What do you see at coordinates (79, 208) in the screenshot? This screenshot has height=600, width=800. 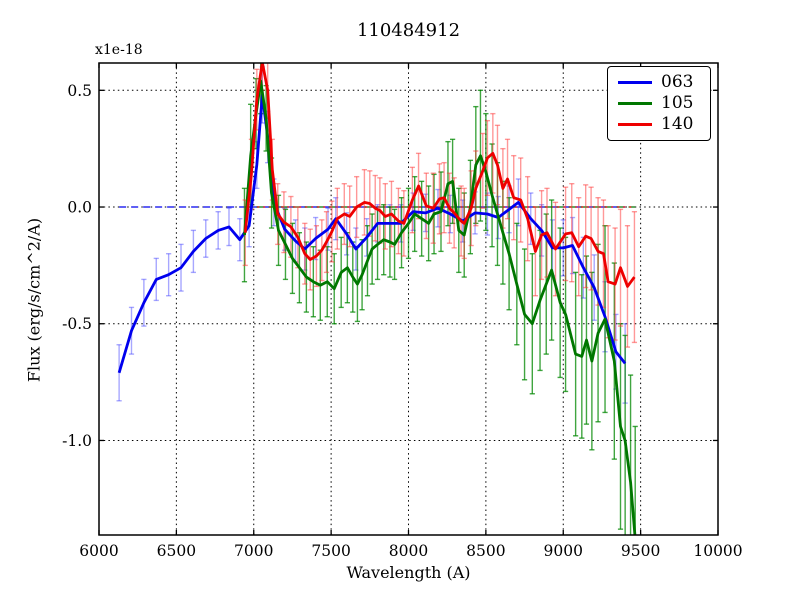 I see `y-tick-label: 0.0` at bounding box center [79, 208].